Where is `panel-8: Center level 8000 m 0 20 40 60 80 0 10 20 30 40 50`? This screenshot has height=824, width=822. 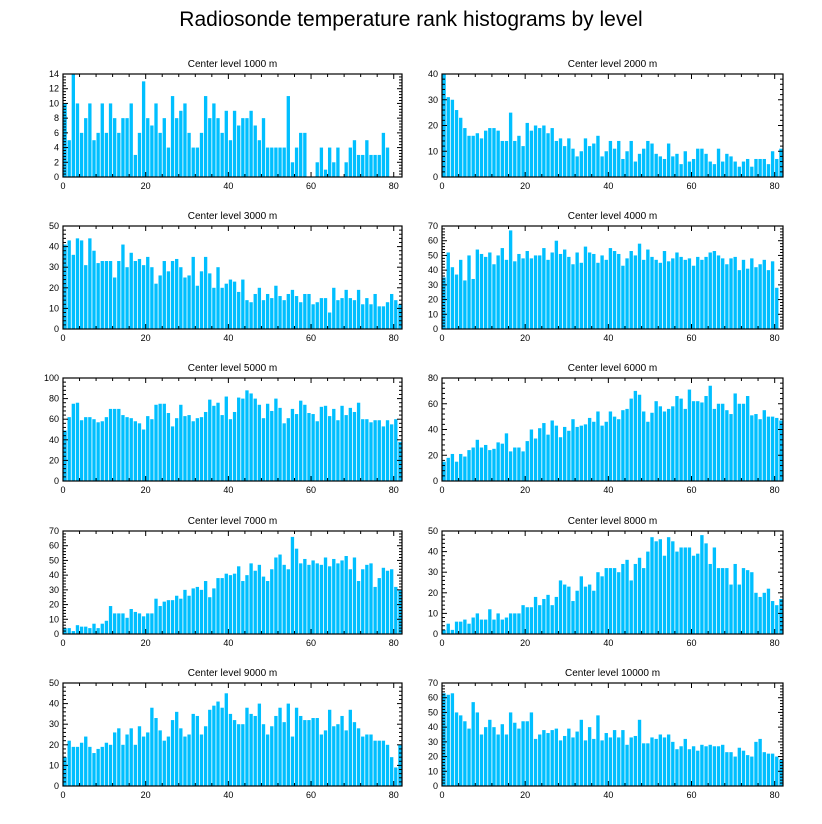
panel-8: Center level 8000 m 0 20 40 60 80 0 10 20 30 40 50 is located at coordinates (606, 582).